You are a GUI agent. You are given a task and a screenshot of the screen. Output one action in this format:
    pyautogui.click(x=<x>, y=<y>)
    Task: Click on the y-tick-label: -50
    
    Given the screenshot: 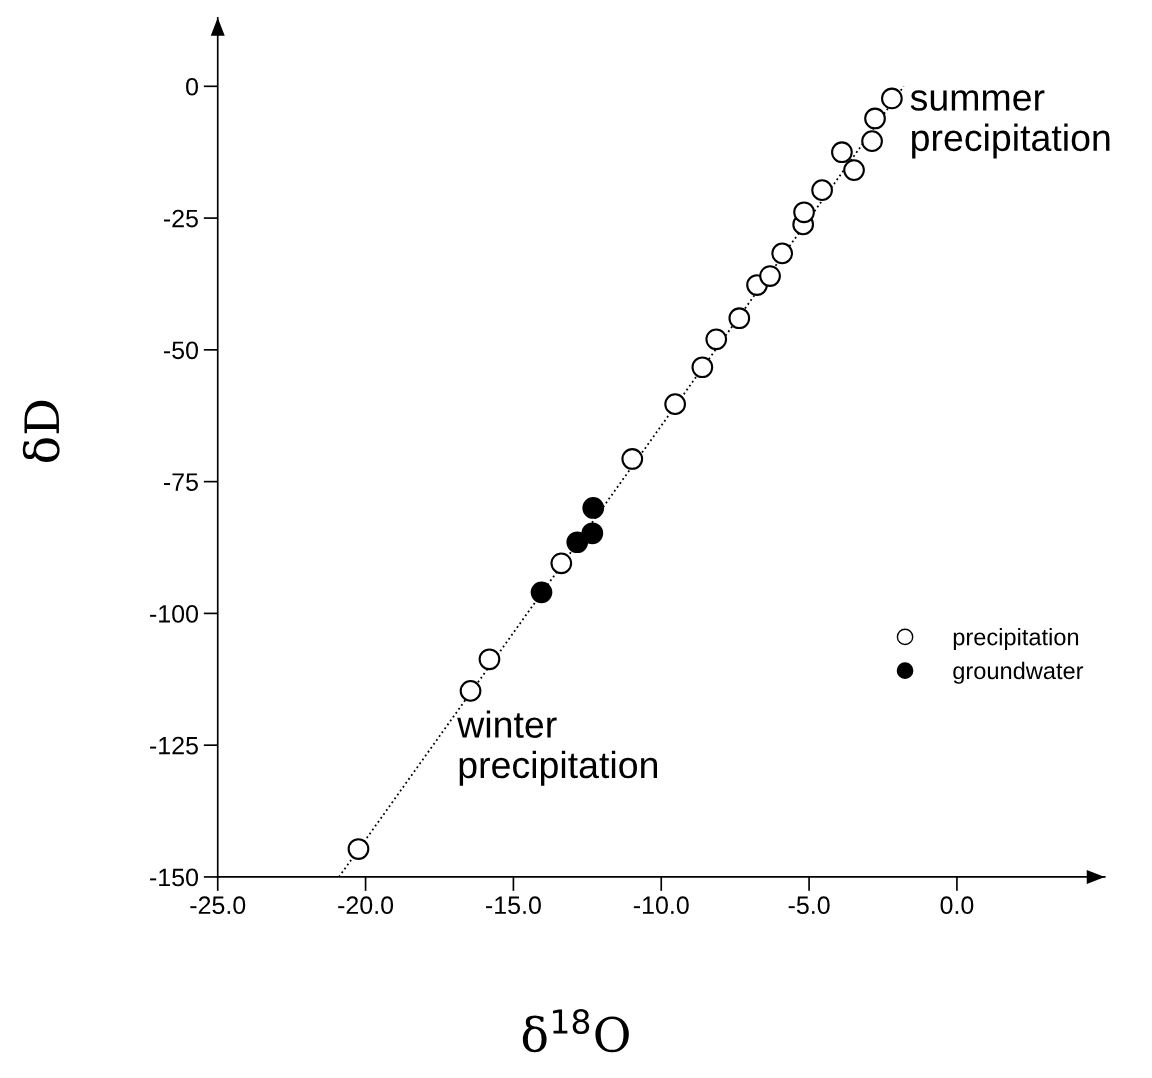 What is the action you would take?
    pyautogui.click(x=180, y=350)
    